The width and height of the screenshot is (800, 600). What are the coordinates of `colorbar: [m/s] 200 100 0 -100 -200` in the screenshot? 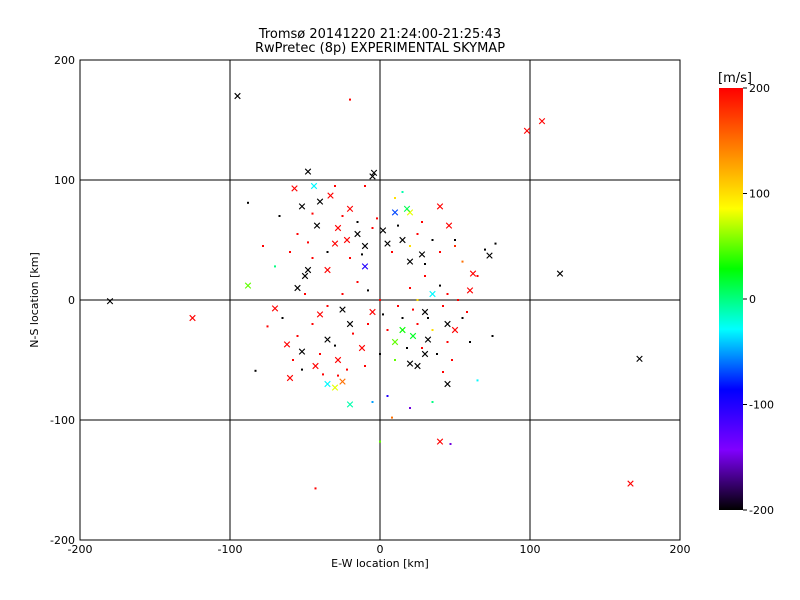 It's located at (746, 294).